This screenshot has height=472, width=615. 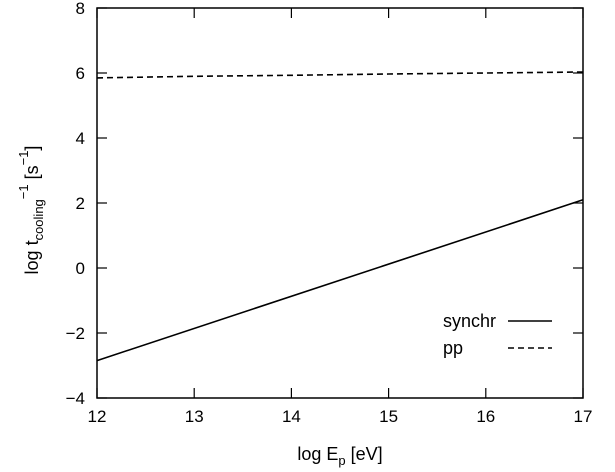 I want to click on y-axis-label: log tcooling−1 [s−1], so click(x=31, y=210).